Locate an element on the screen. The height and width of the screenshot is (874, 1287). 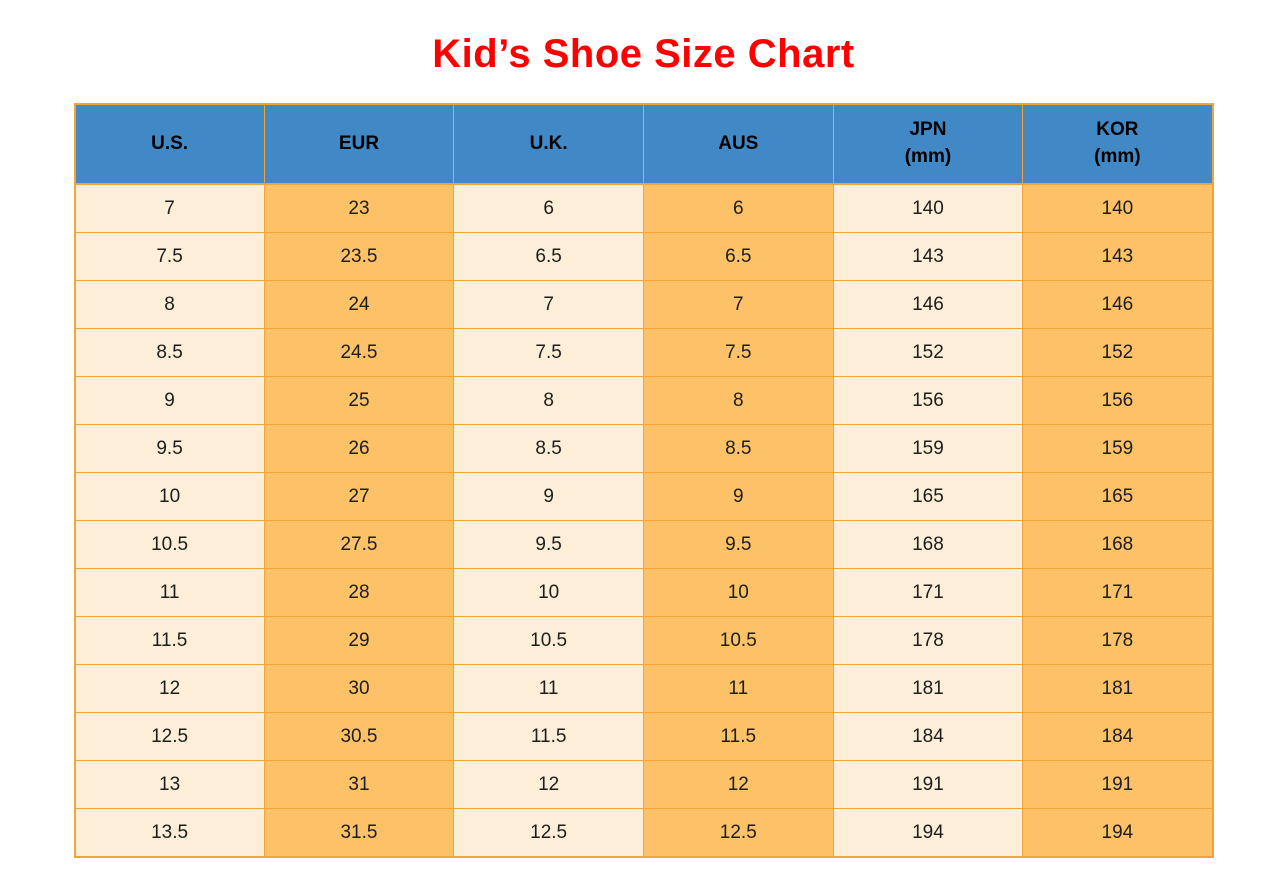
cell-kor: 143 is located at coordinates (1117, 256).